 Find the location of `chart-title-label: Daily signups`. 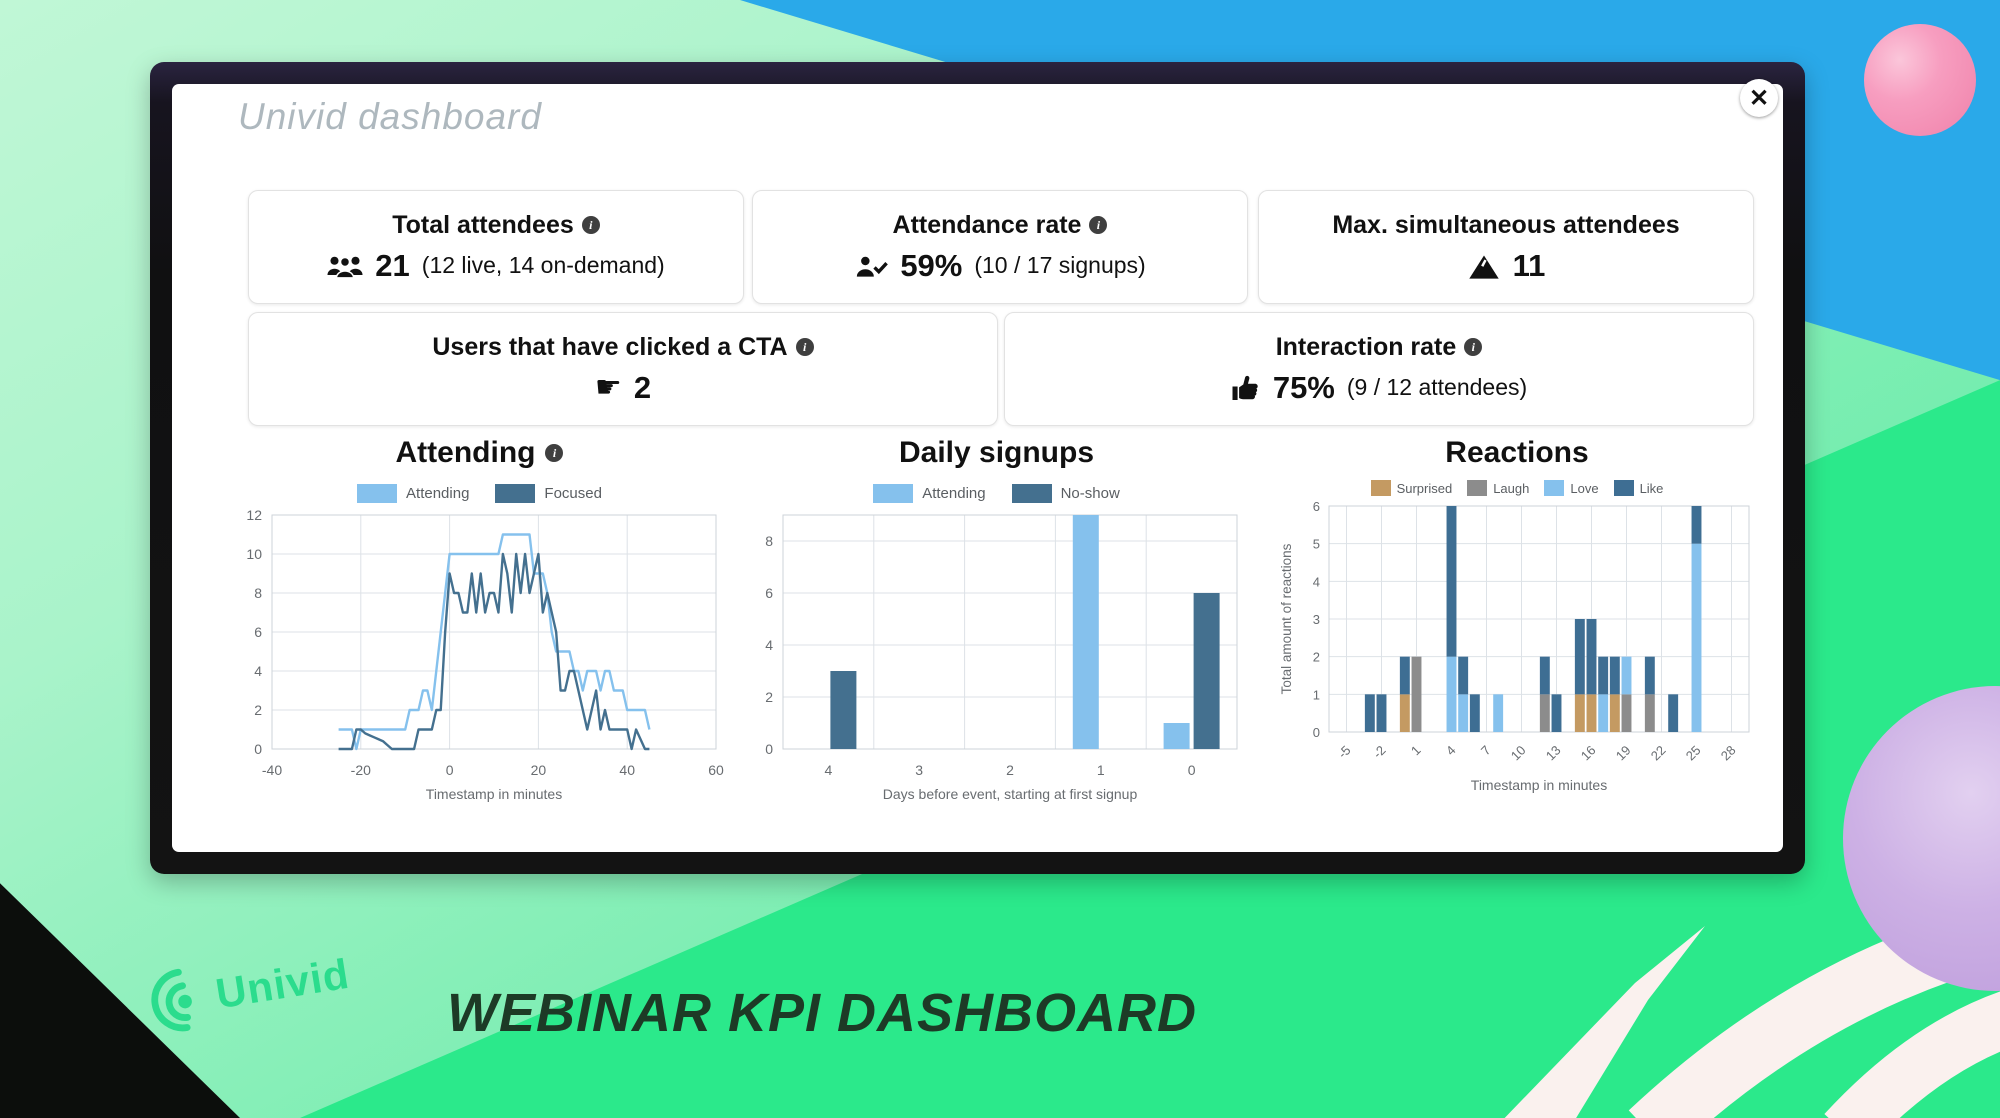

chart-title-label: Daily signups is located at coordinates (996, 452).